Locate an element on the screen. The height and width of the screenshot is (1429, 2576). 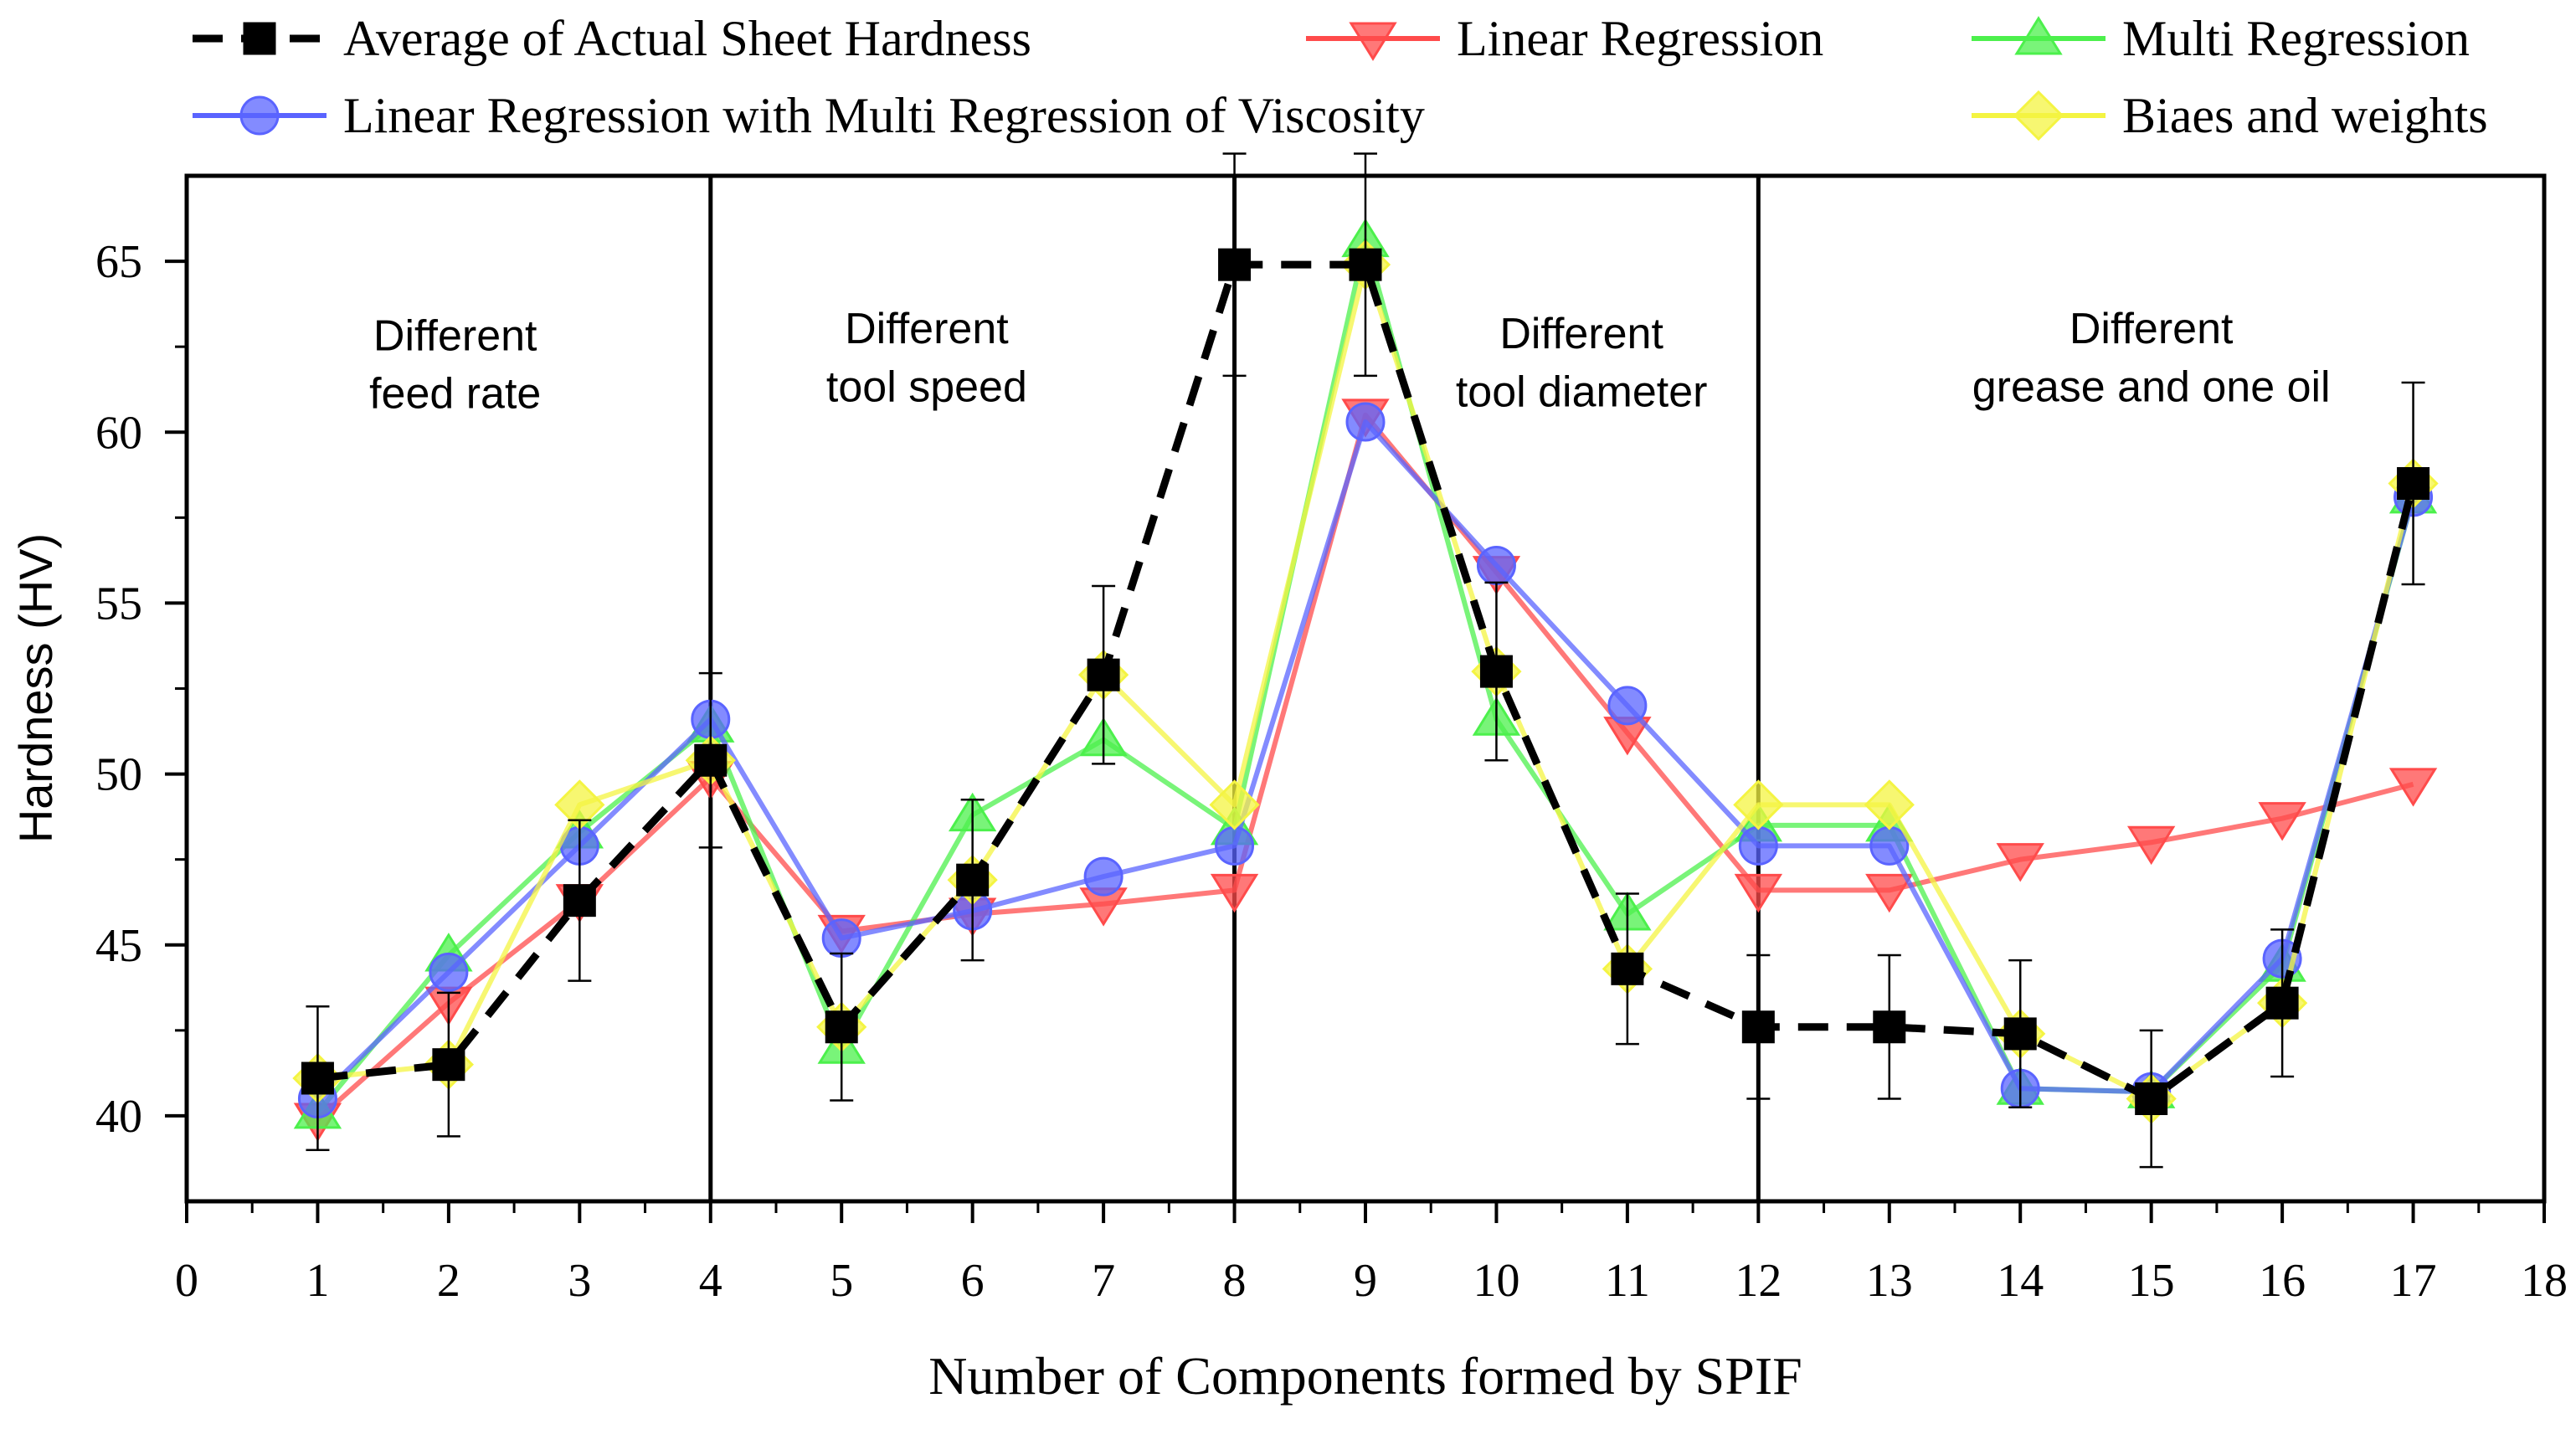
y-tick-label-60: 60 is located at coordinates (119, 433).